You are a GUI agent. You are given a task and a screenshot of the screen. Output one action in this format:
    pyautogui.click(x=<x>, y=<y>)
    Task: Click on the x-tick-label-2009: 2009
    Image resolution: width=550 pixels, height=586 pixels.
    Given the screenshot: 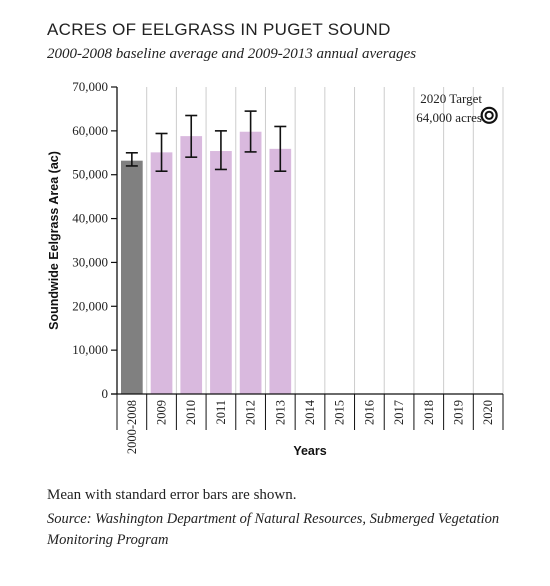 What is the action you would take?
    pyautogui.click(x=162, y=412)
    